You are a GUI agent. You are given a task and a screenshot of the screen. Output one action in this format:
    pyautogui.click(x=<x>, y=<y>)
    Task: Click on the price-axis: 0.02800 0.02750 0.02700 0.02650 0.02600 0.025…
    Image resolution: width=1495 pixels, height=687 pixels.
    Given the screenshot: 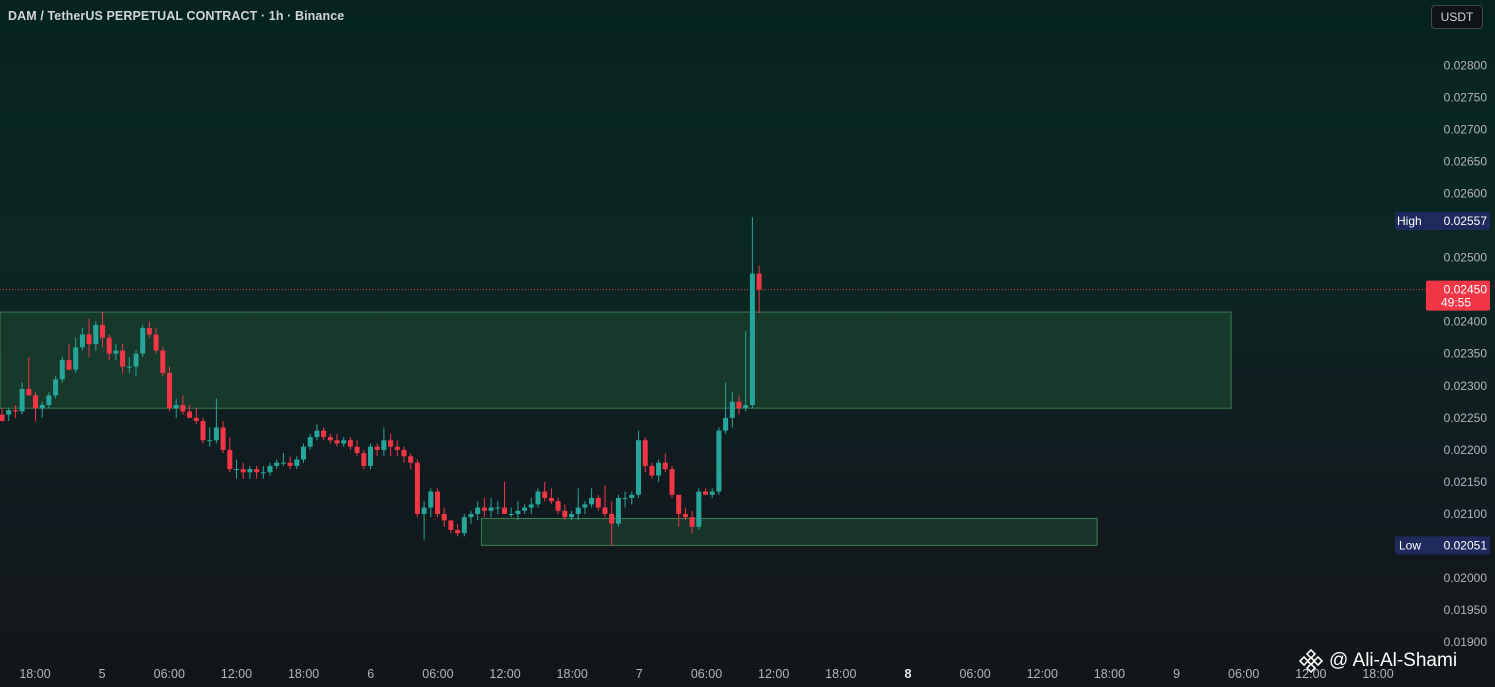 What is the action you would take?
    pyautogui.click(x=1466, y=353)
    